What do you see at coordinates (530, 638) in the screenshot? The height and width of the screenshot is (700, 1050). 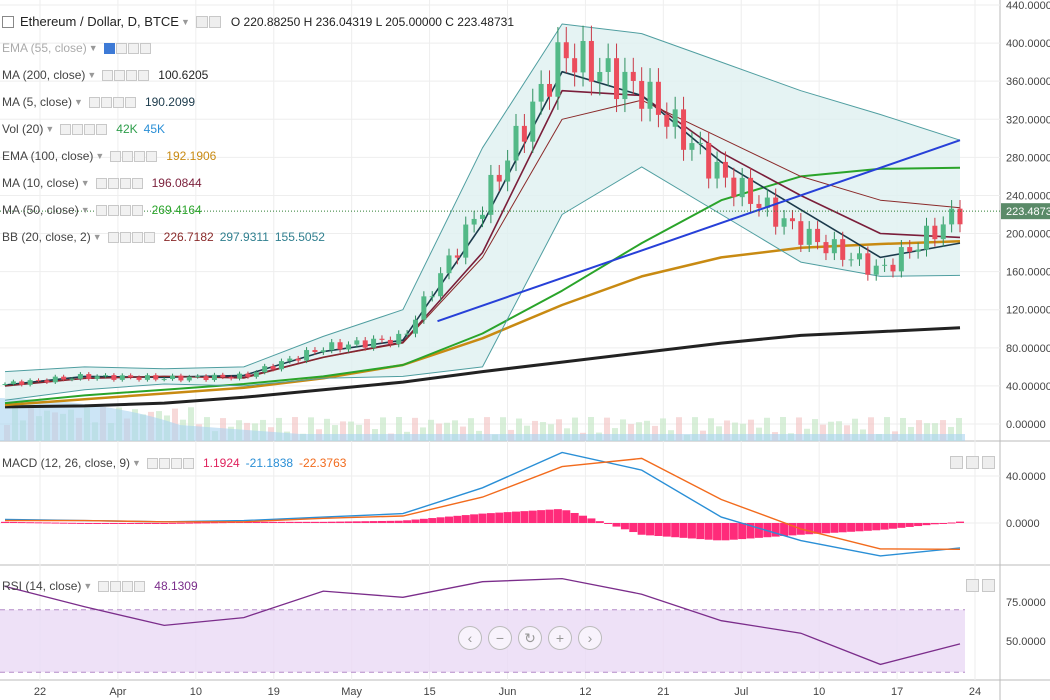 I see `reset-icon: ↻` at bounding box center [530, 638].